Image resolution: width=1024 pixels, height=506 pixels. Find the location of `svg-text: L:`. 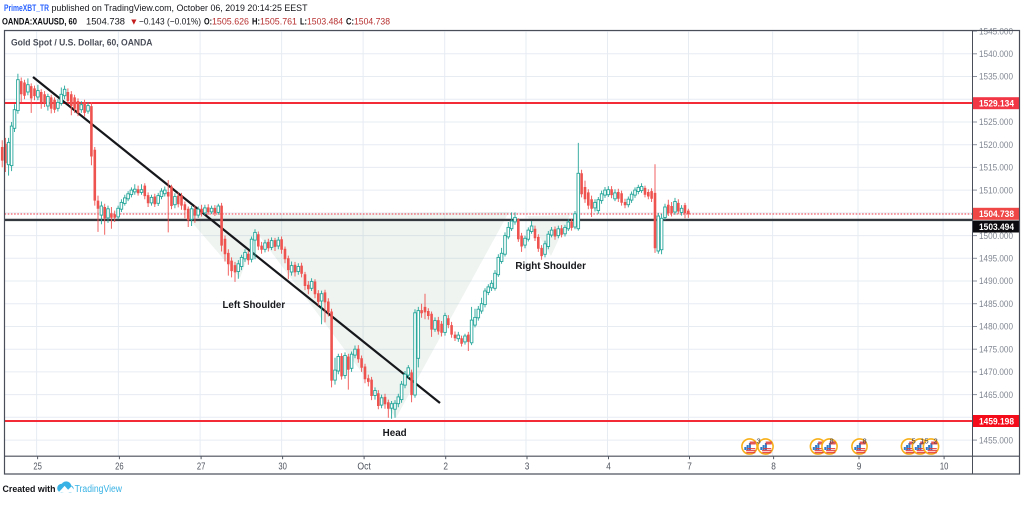

svg-text: L: is located at coordinates (303, 22).